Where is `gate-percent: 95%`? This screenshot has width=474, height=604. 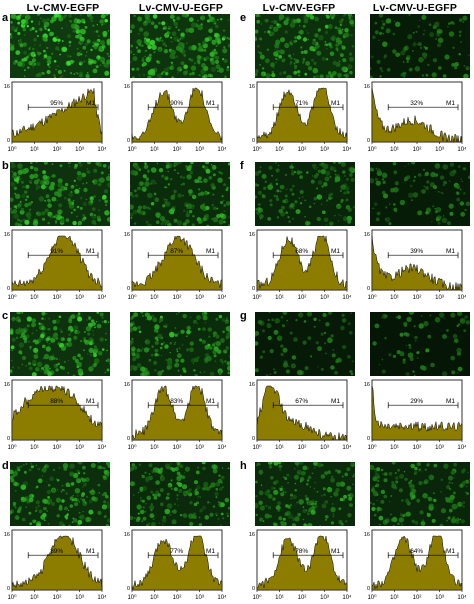
gate-percent: 95% is located at coordinates (56, 103).